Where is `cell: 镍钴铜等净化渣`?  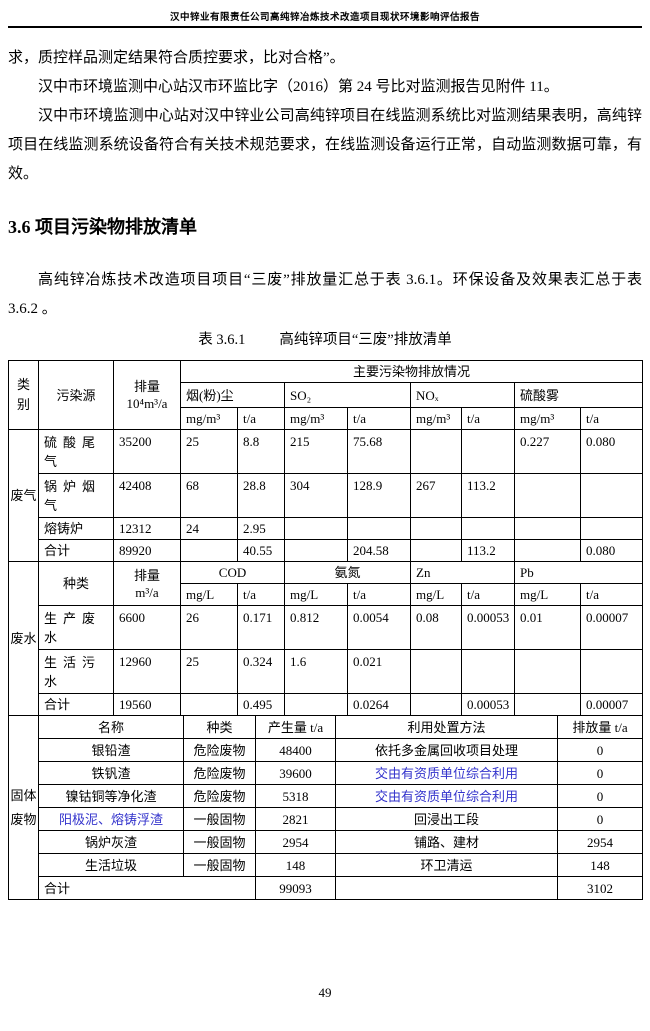
cell: 镍钴铜等净化渣 is located at coordinates (111, 796).